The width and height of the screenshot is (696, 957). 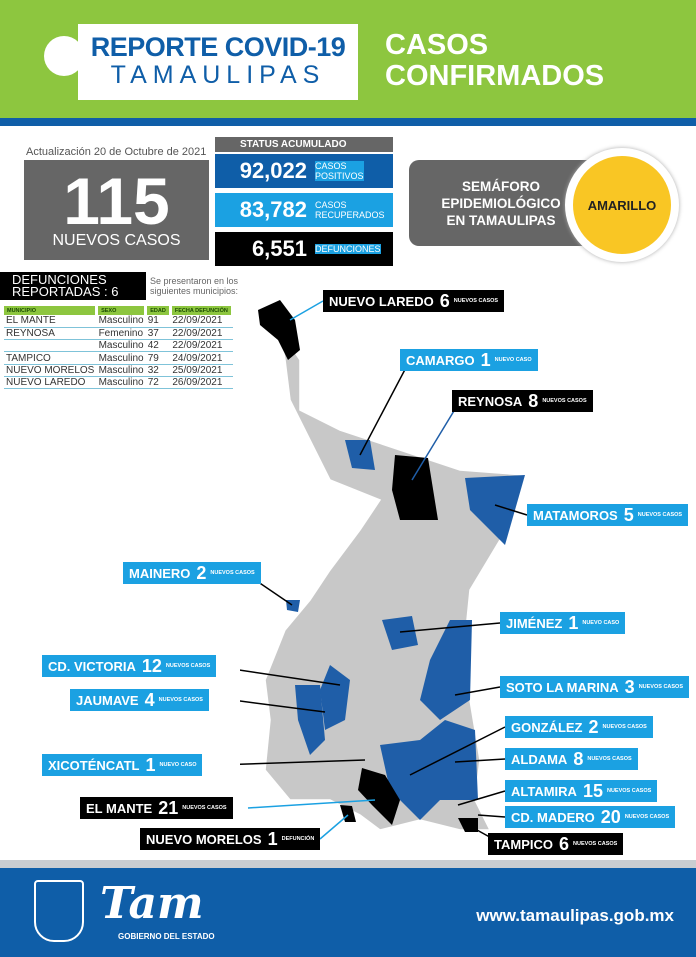 I want to click on table-row: EL MANTE Masculino 91 22/09/2021, so click(x=118, y=321).